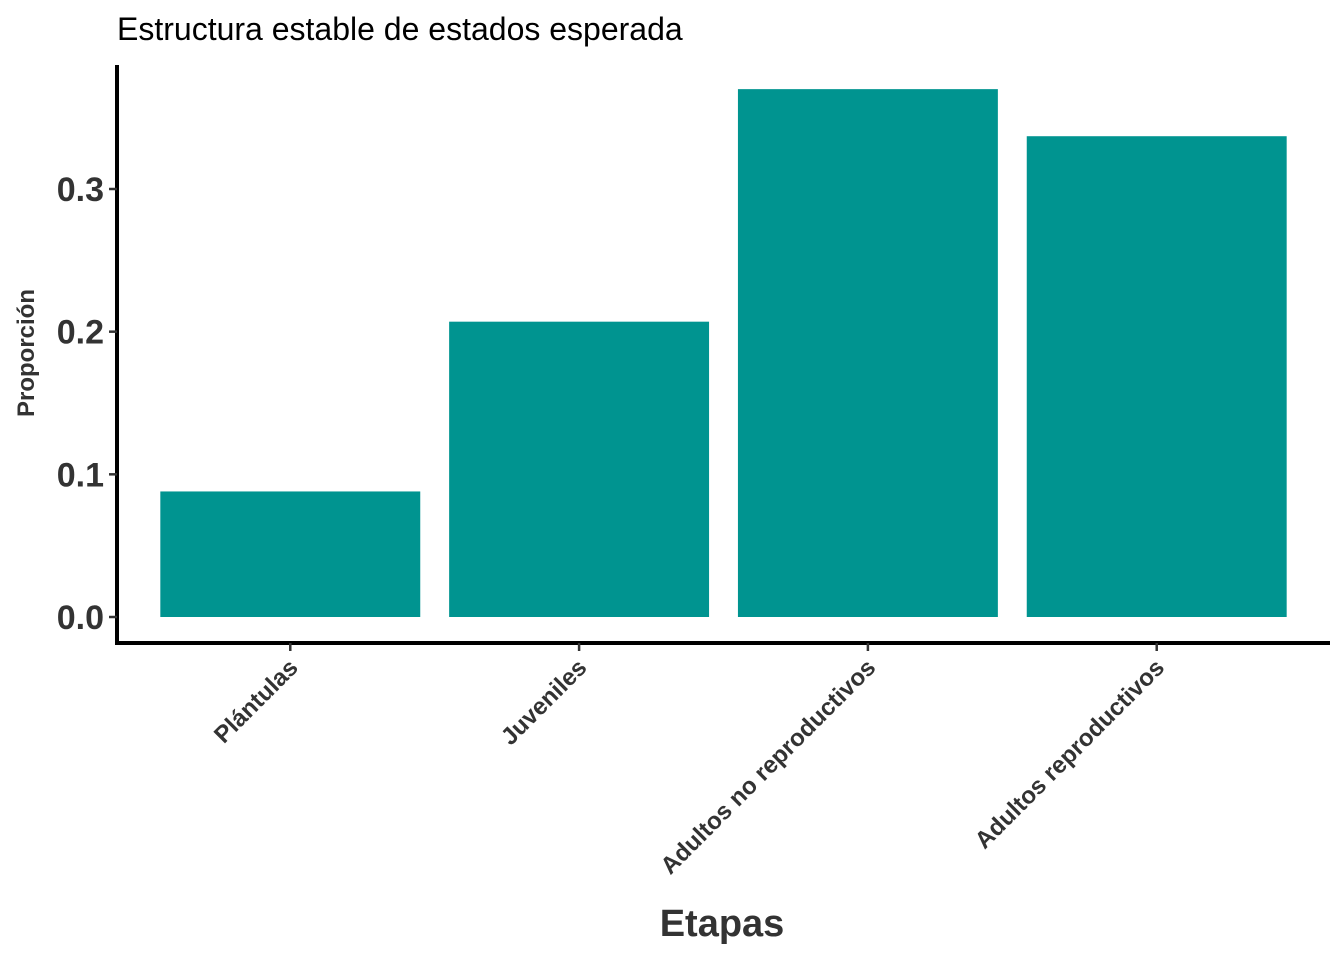 Image resolution: width=1344 pixels, height=960 pixels. I want to click on x-axis-label: Etapas, so click(722, 924).